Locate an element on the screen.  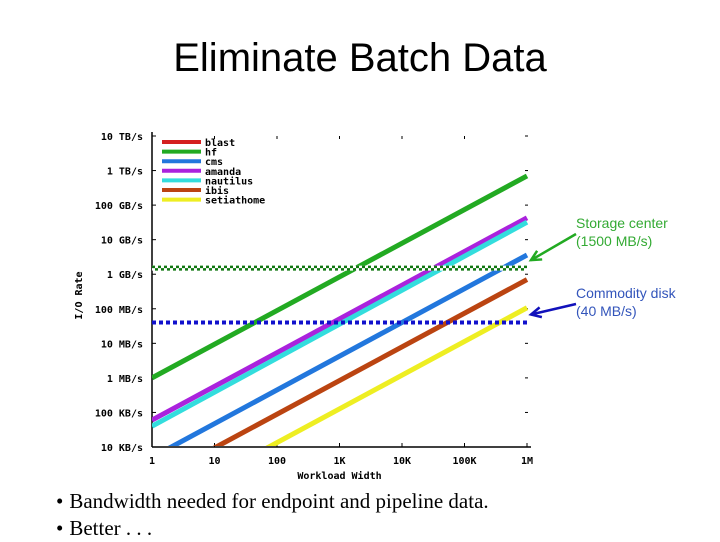
x-tick-label: 100 is located at coordinates (277, 461).